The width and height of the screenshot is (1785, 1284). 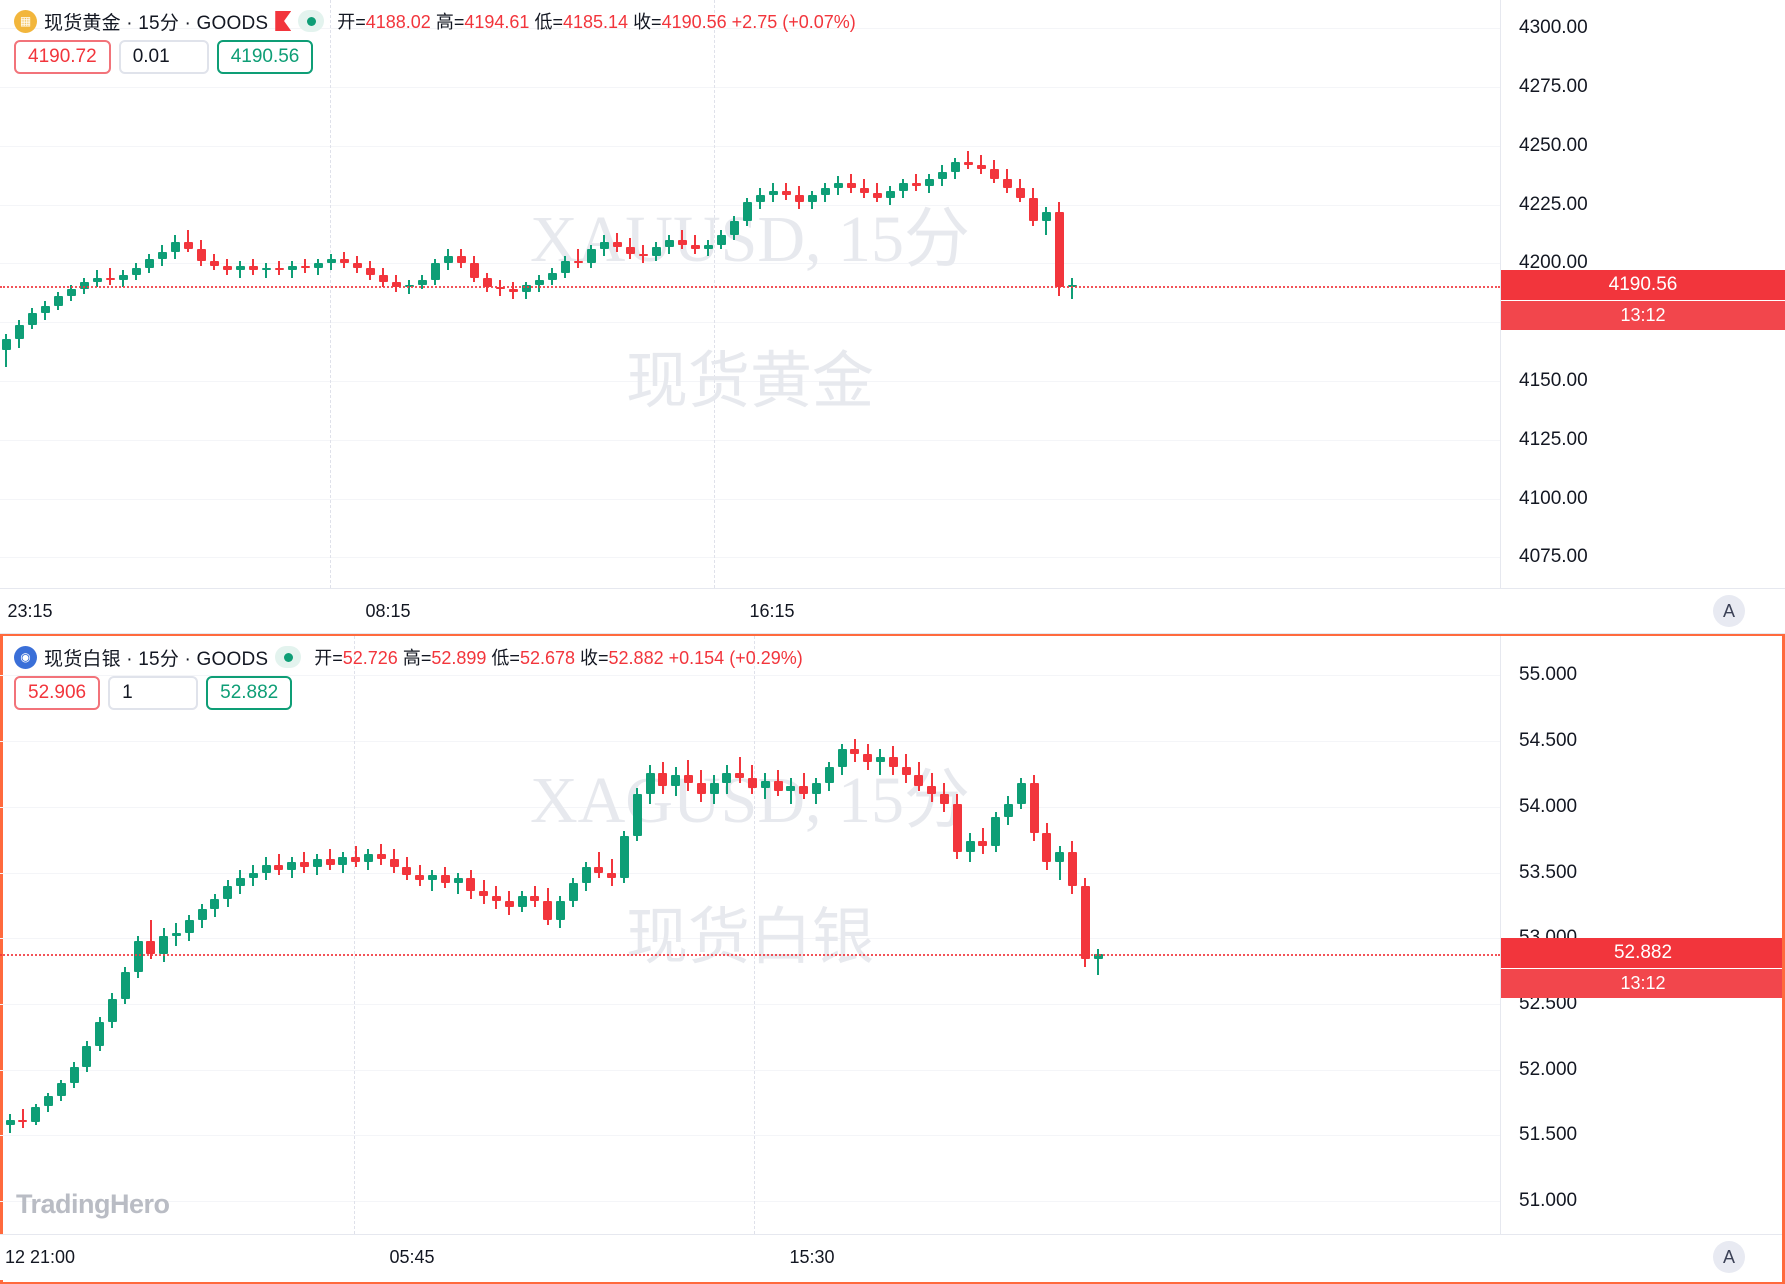 What do you see at coordinates (497, 22) in the screenshot?
I see `high-value: 4194.61` at bounding box center [497, 22].